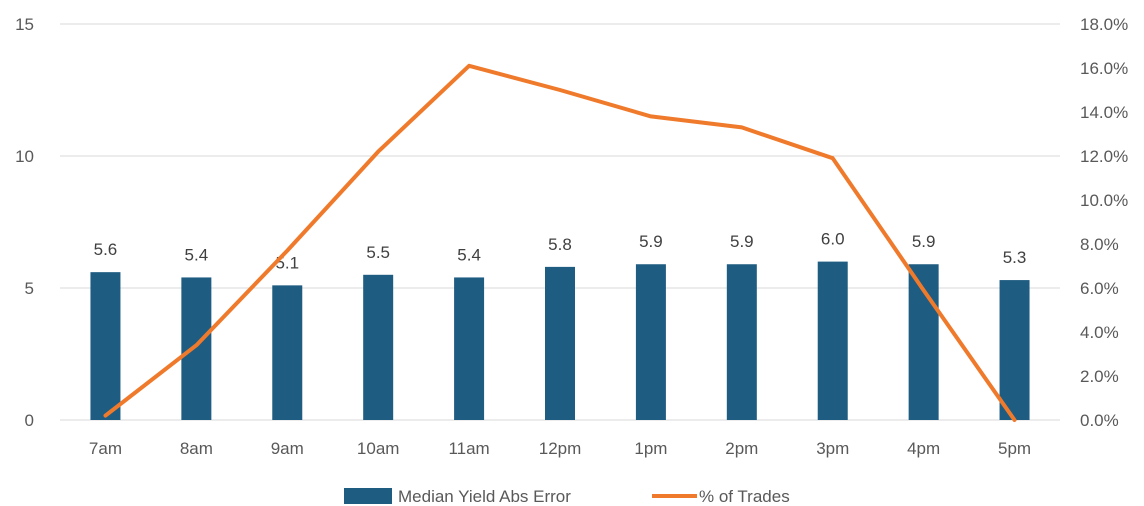 This screenshot has height=506, width=1144. I want to click on x-tick-label: 7am, so click(105, 448).